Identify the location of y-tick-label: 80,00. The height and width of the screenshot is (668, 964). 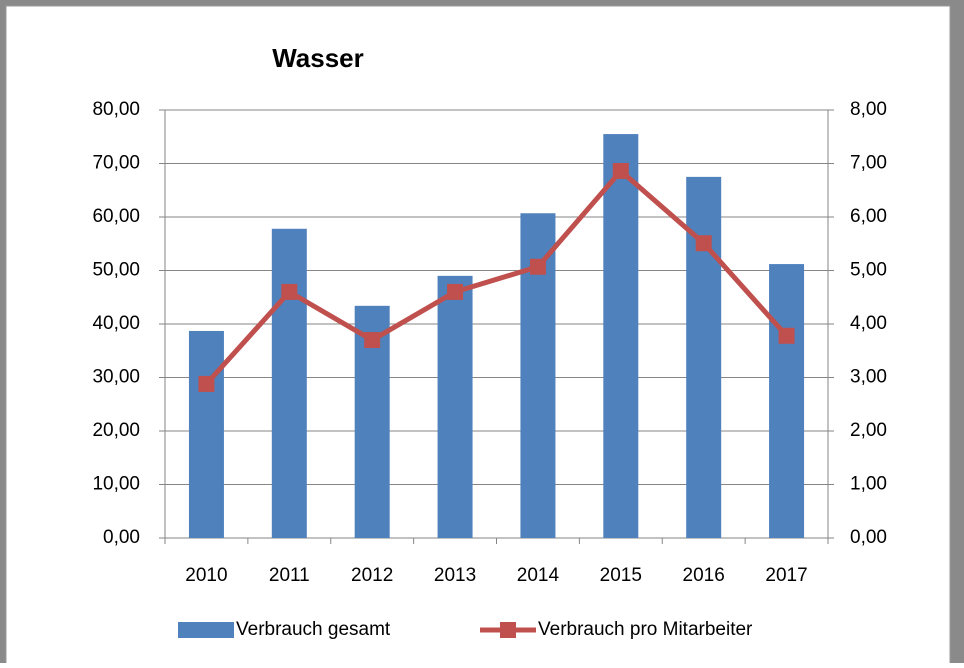
(116, 109).